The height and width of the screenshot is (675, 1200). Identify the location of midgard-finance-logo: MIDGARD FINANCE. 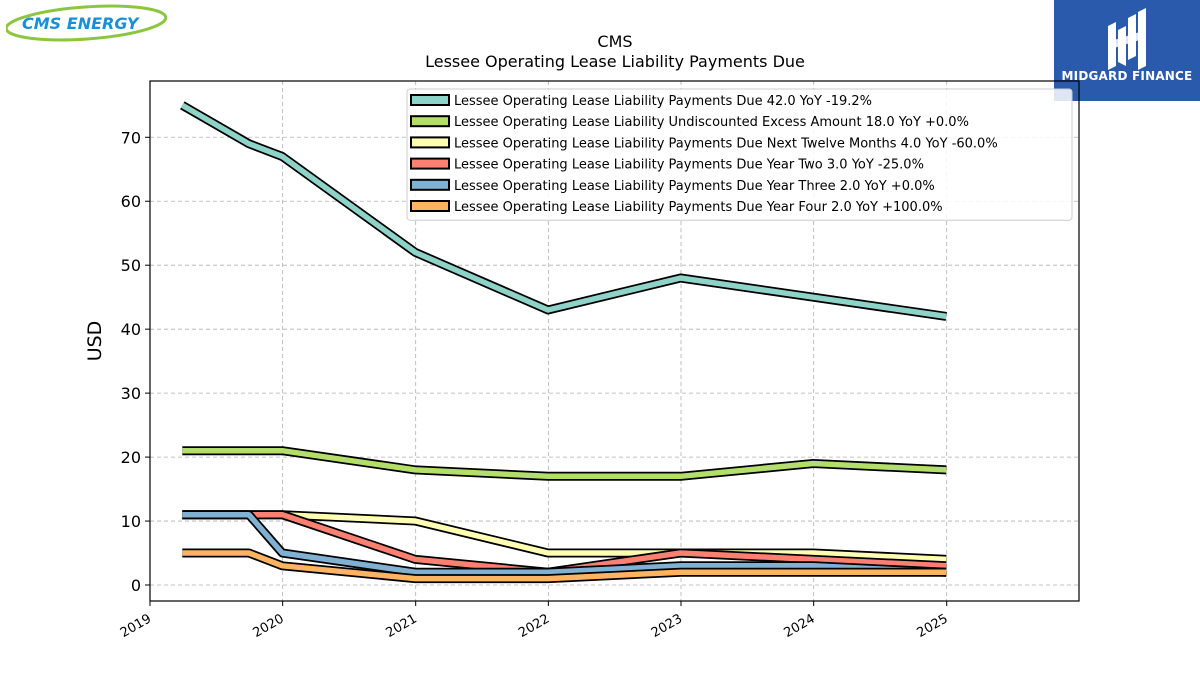
(1127, 50).